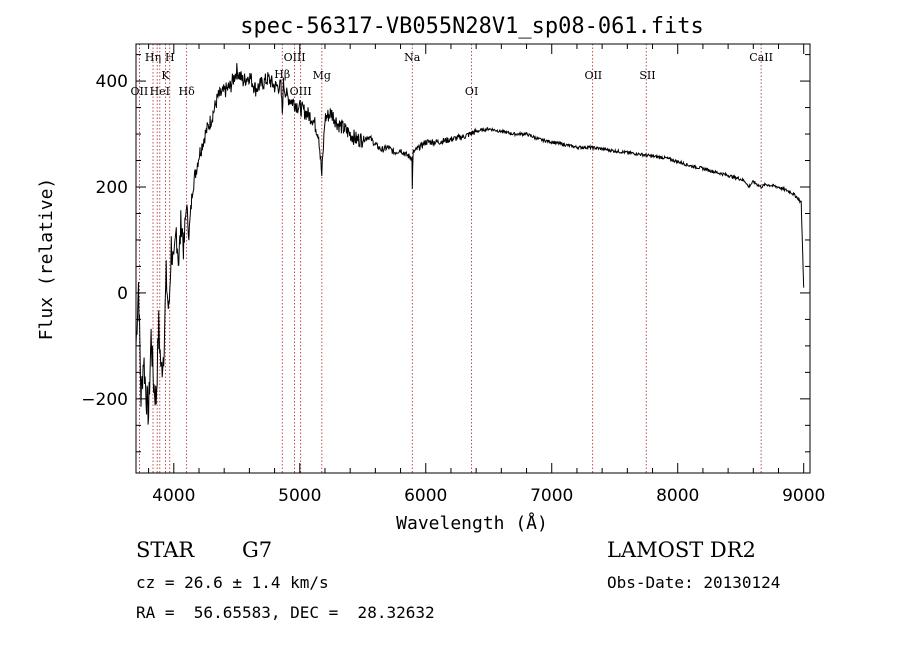 The width and height of the screenshot is (900, 649). I want to click on x-tick-label: 6000, so click(425, 496).